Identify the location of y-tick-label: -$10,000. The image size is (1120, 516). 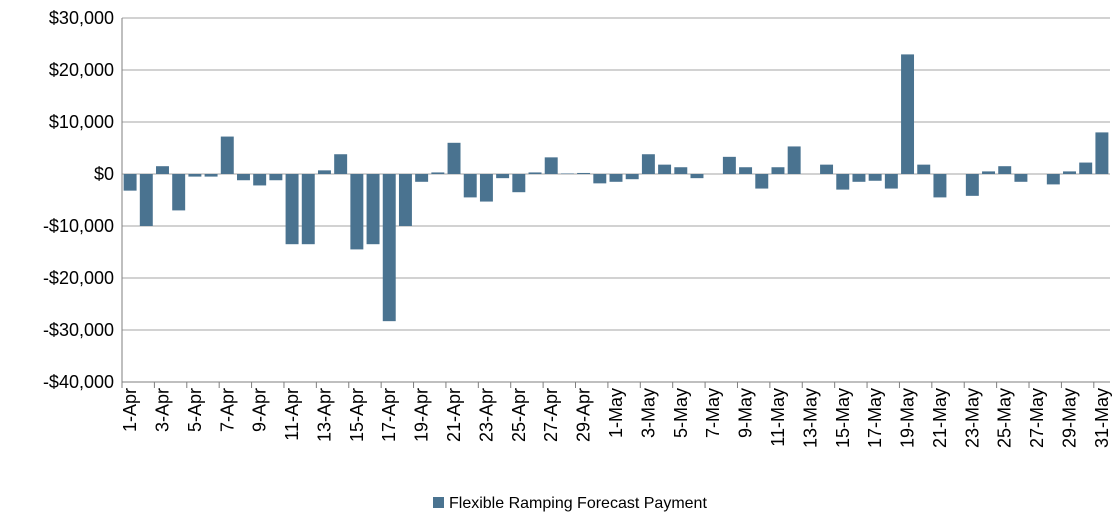
(78, 226).